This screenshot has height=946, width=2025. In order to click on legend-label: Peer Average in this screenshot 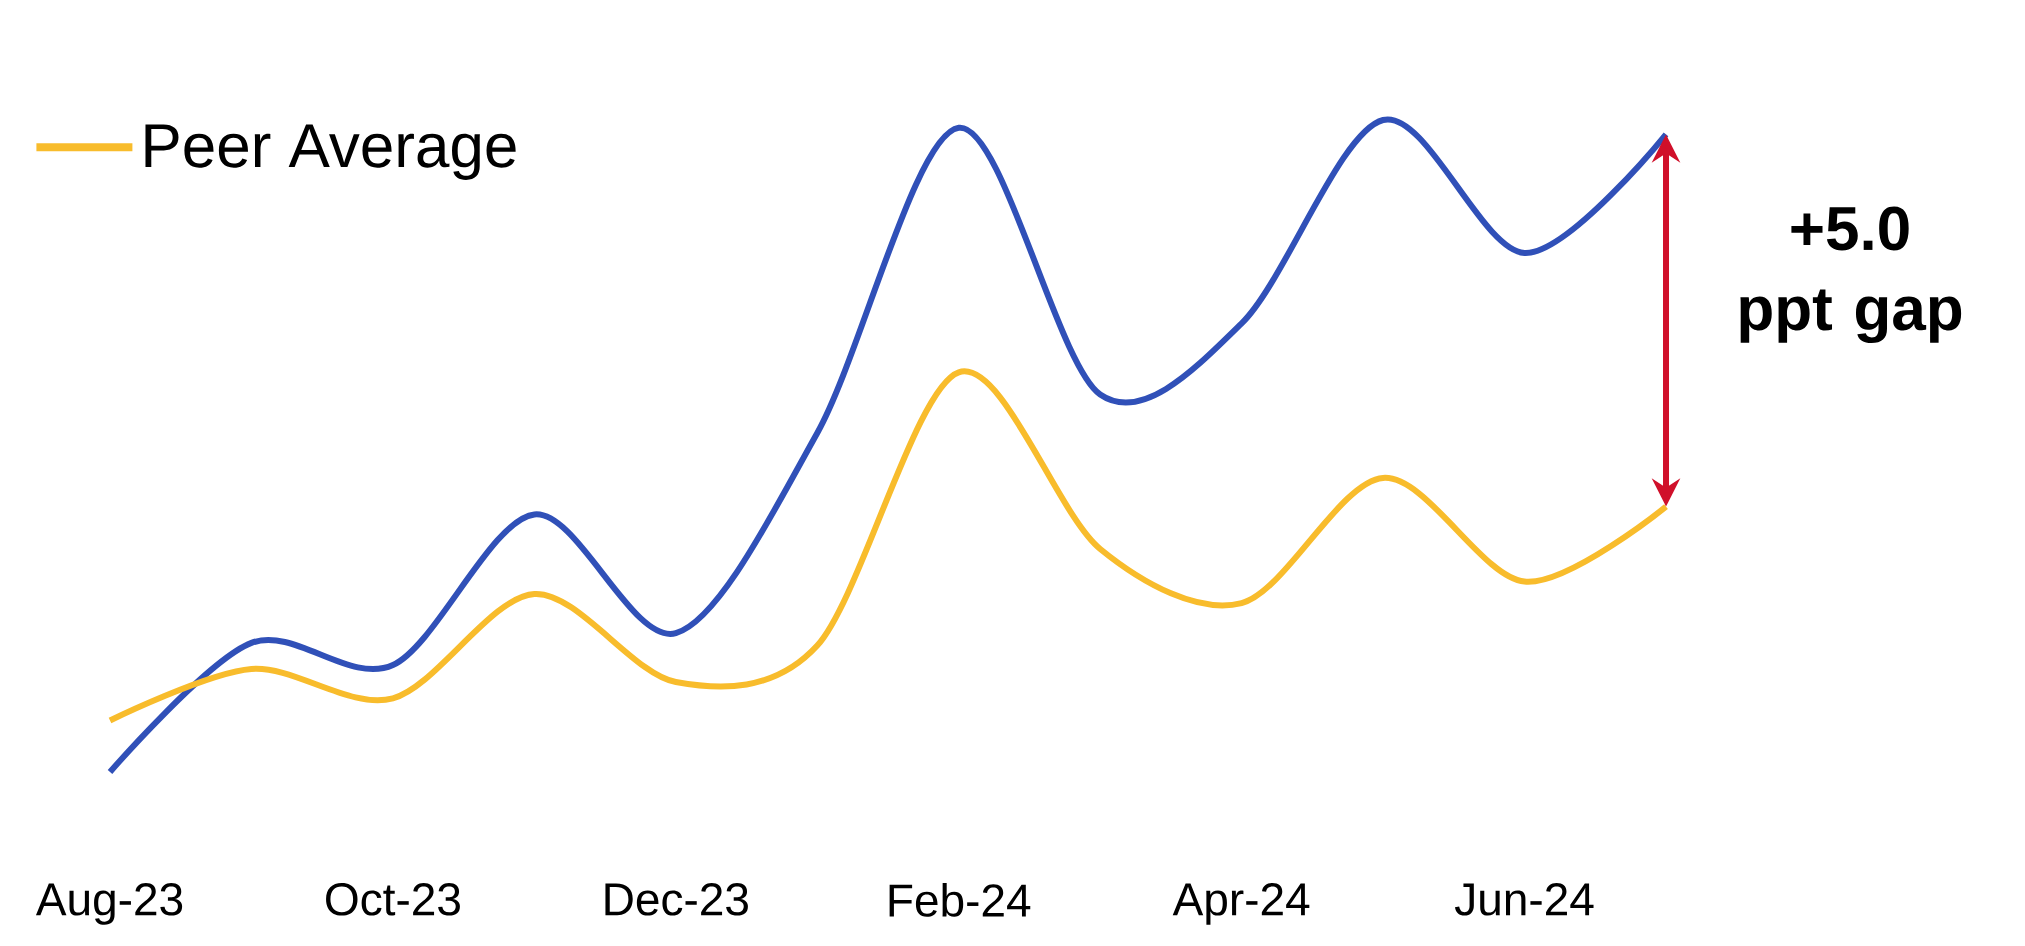, I will do `click(330, 152)`.